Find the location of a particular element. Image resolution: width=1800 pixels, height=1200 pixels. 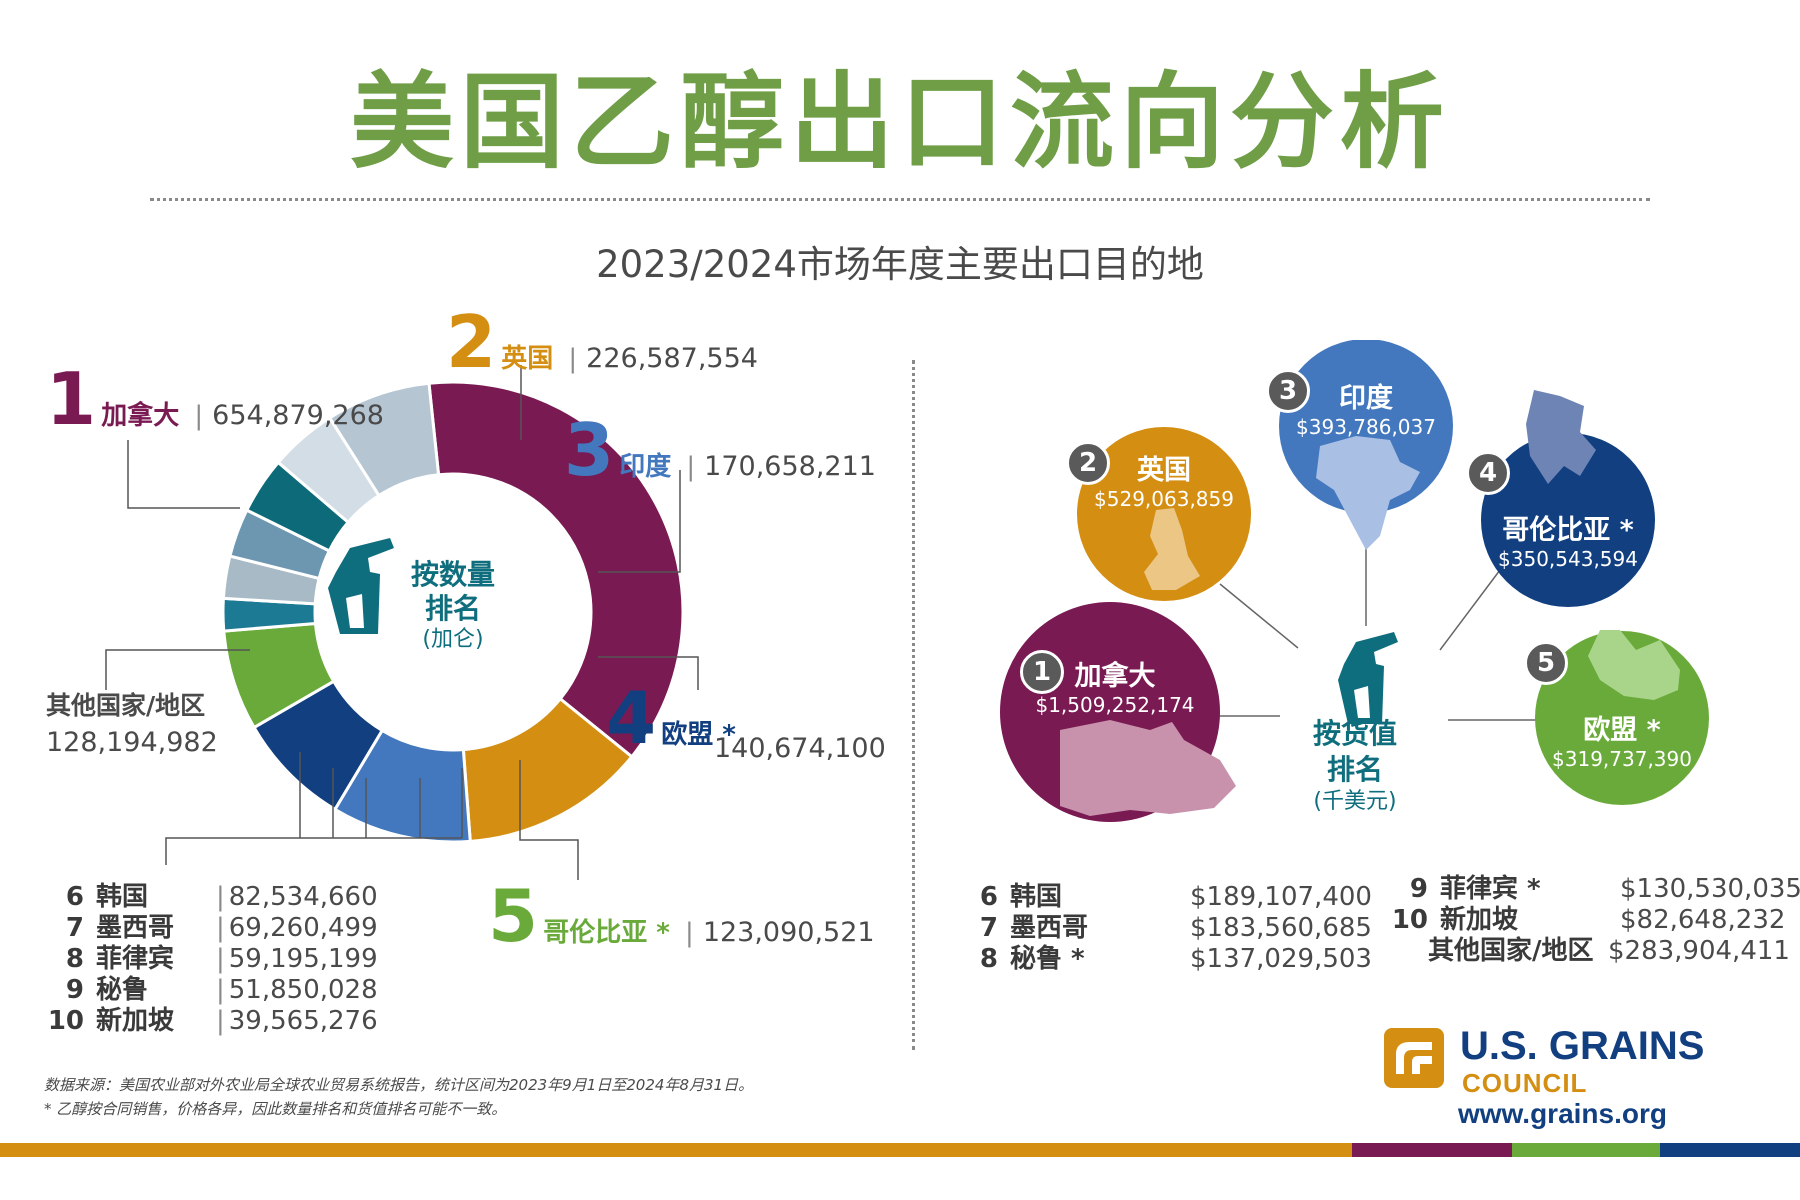

footnote-asterisk: * 乙醇按合同销售，价格各异，因此数量排名和货值排名可能不一致。 is located at coordinates (275, 1109).